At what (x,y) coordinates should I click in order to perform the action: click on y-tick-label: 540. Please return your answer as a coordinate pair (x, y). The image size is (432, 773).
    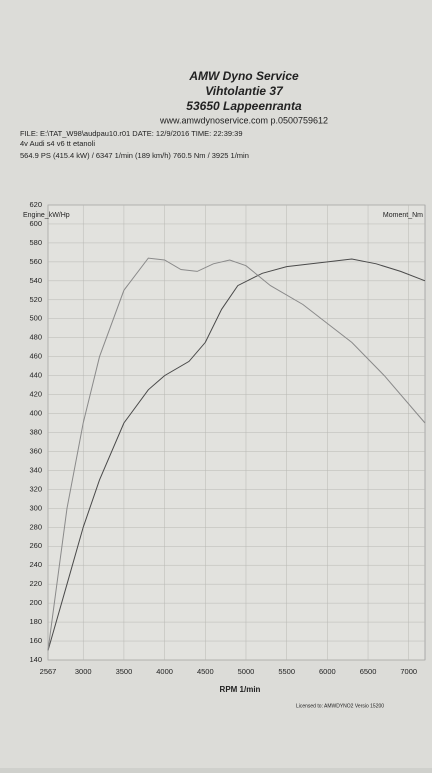
    Looking at the image, I should click on (35, 280).